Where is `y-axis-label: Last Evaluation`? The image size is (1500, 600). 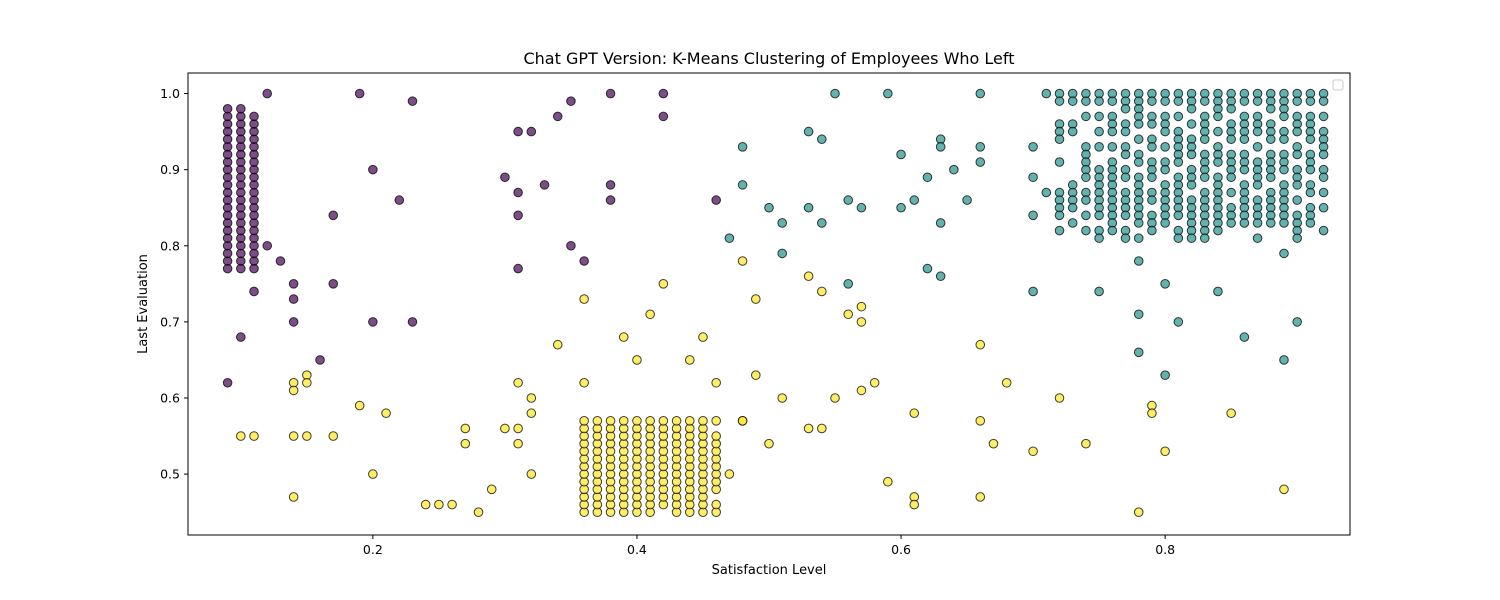
y-axis-label: Last Evaluation is located at coordinates (143, 304).